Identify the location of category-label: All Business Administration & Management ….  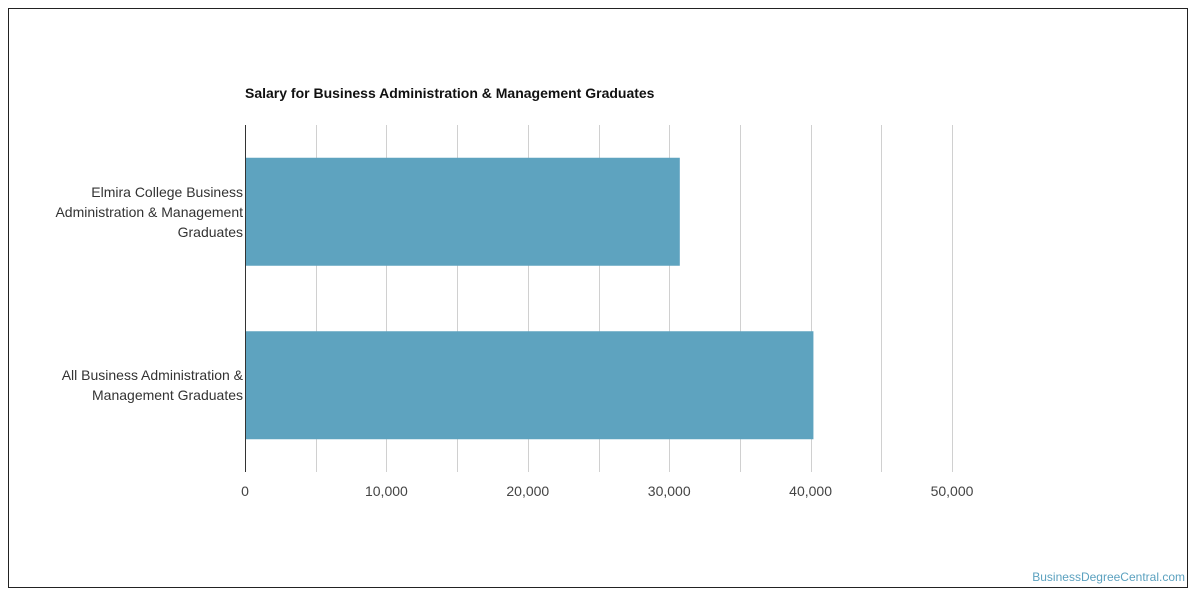
(152, 385).